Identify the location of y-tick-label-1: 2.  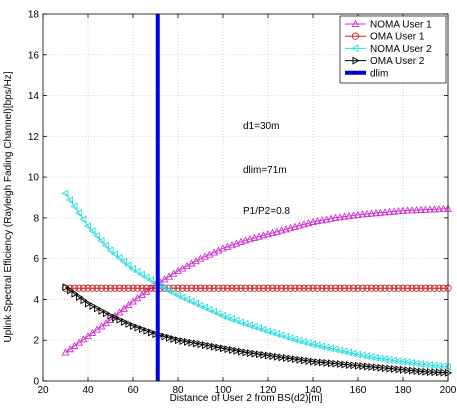
(36, 341).